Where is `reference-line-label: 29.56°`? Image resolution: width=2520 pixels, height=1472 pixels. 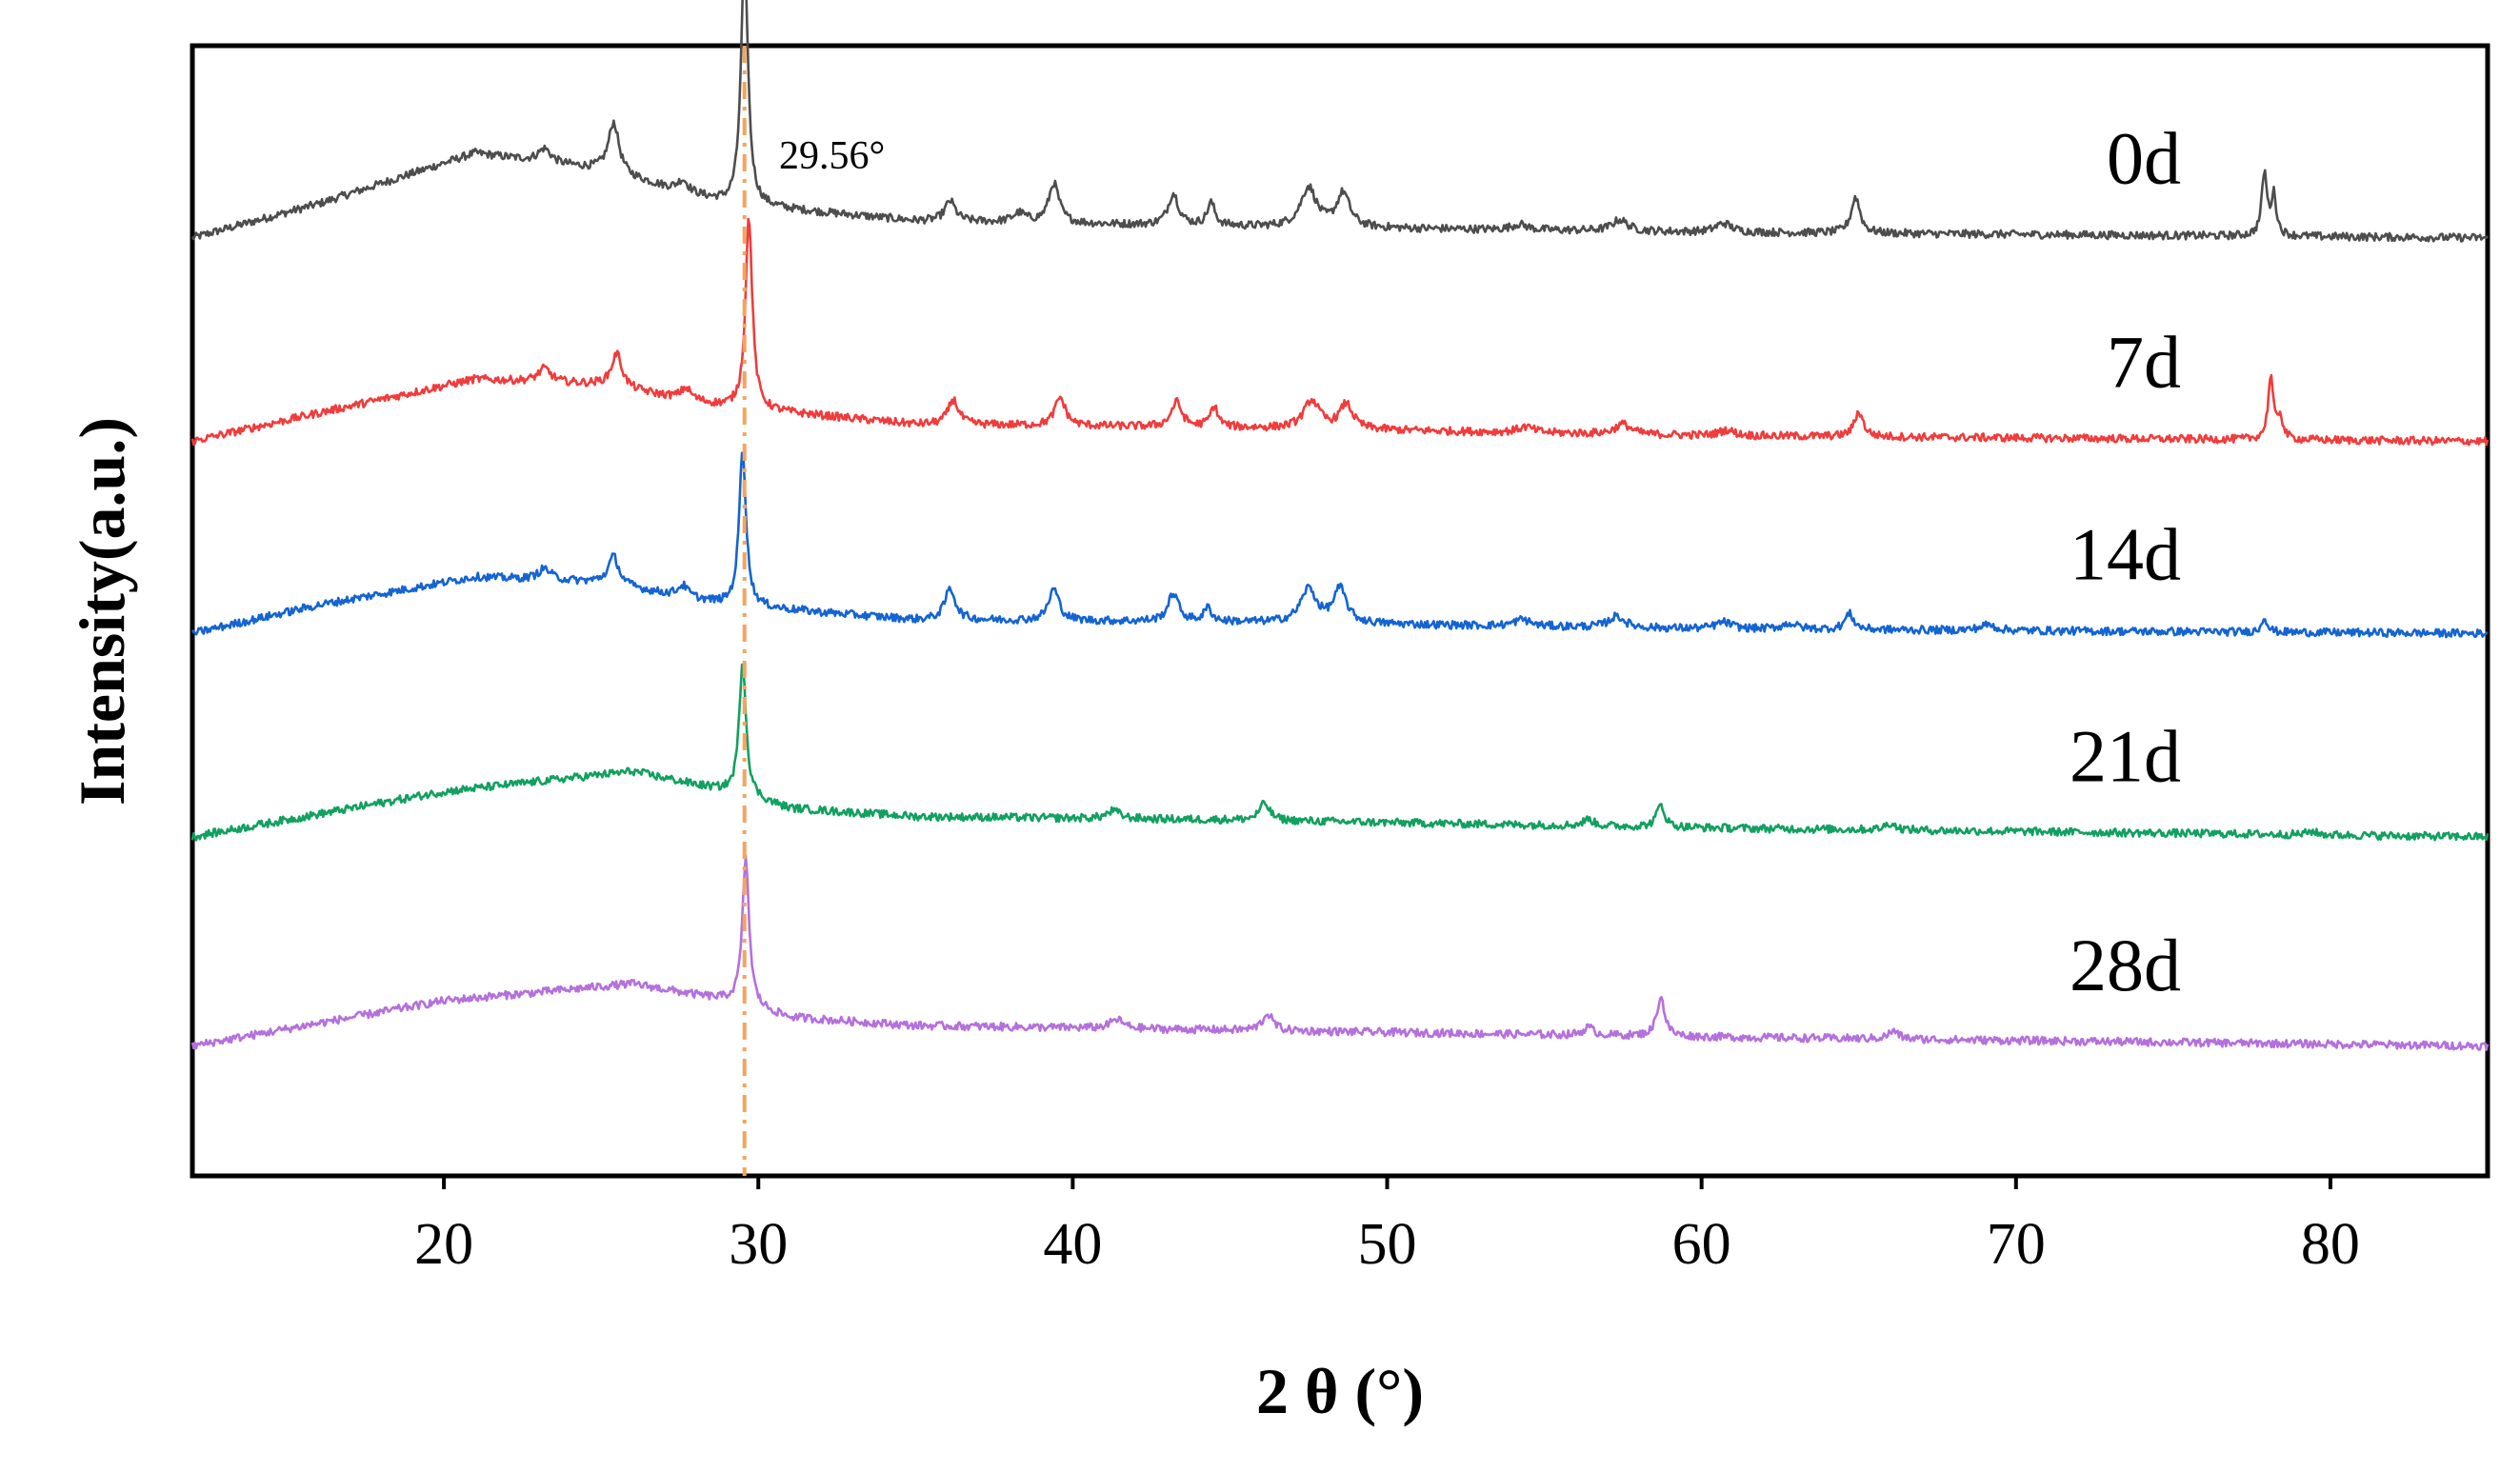 reference-line-label: 29.56° is located at coordinates (832, 156).